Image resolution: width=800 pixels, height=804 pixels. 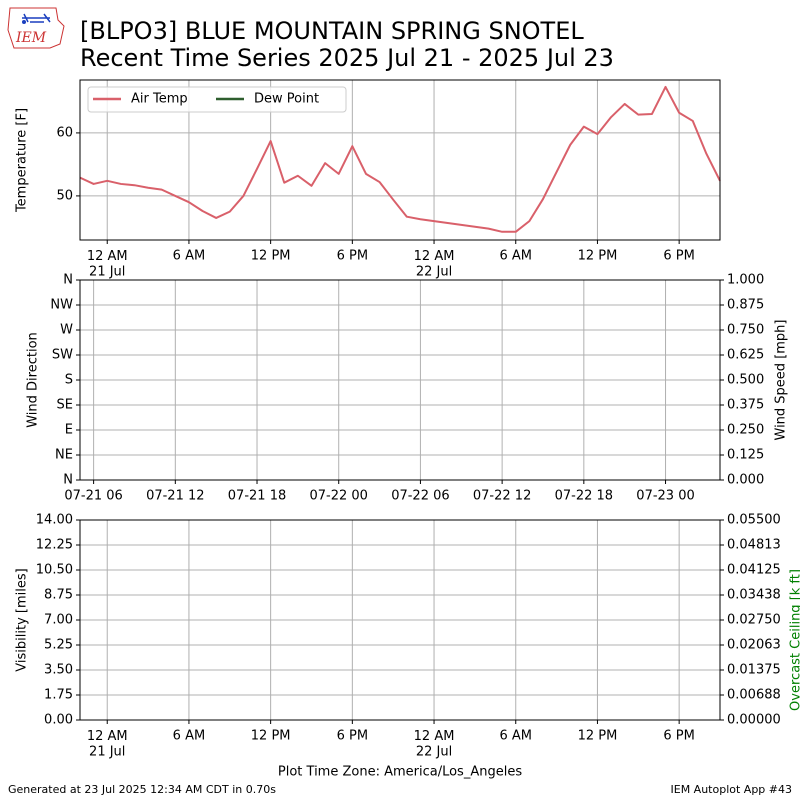 I want to click on x-tick-label: 07-21 18, so click(x=257, y=496).